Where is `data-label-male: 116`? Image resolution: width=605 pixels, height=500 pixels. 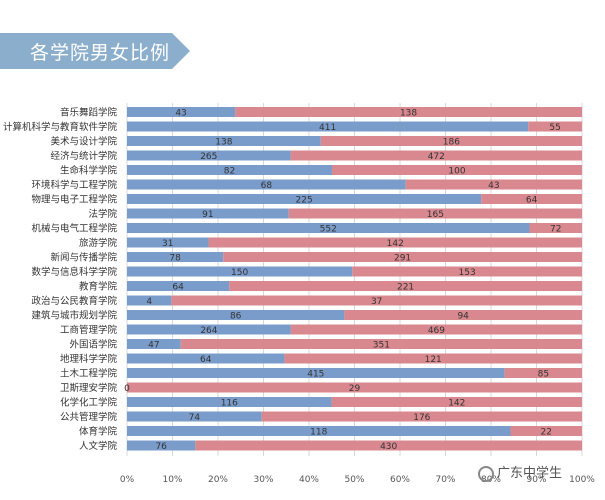
data-label-male: 116 is located at coordinates (229, 404).